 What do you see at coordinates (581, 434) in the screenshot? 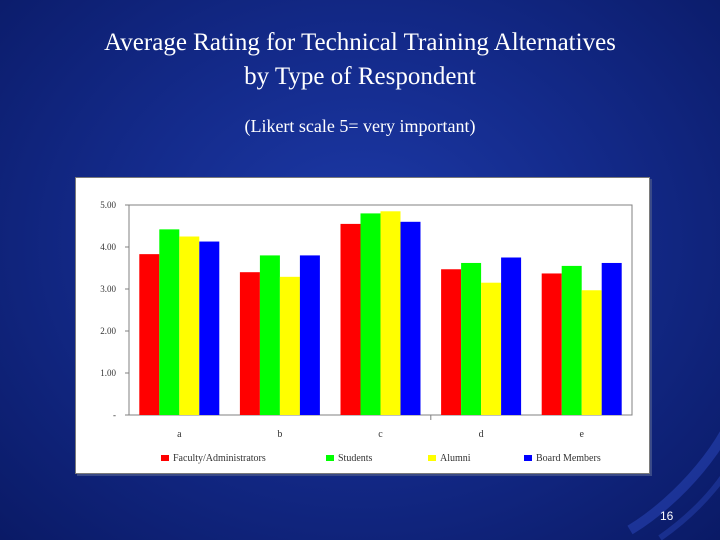
I see `x-tick-label: e` at bounding box center [581, 434].